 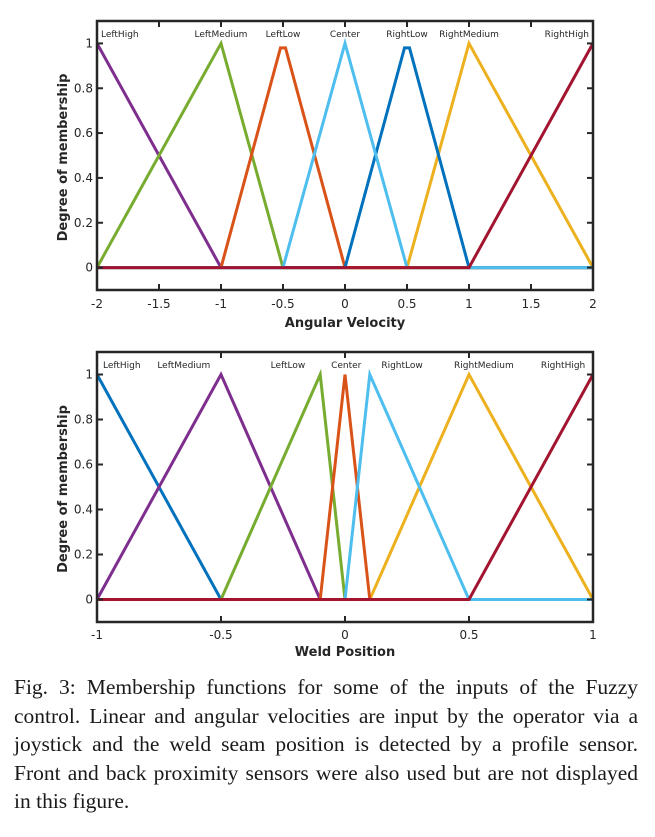 What do you see at coordinates (345, 323) in the screenshot?
I see `x-axis-title: Angular Velocity` at bounding box center [345, 323].